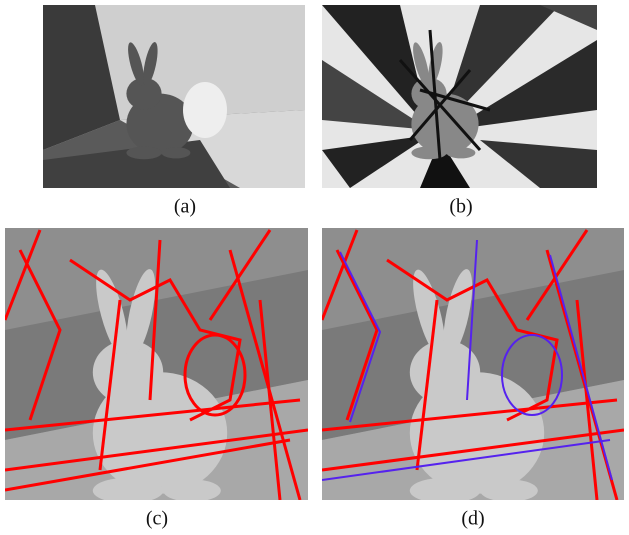 The width and height of the screenshot is (629, 535). Describe the element at coordinates (460, 207) in the screenshot. I see `caption: (b)` at that location.